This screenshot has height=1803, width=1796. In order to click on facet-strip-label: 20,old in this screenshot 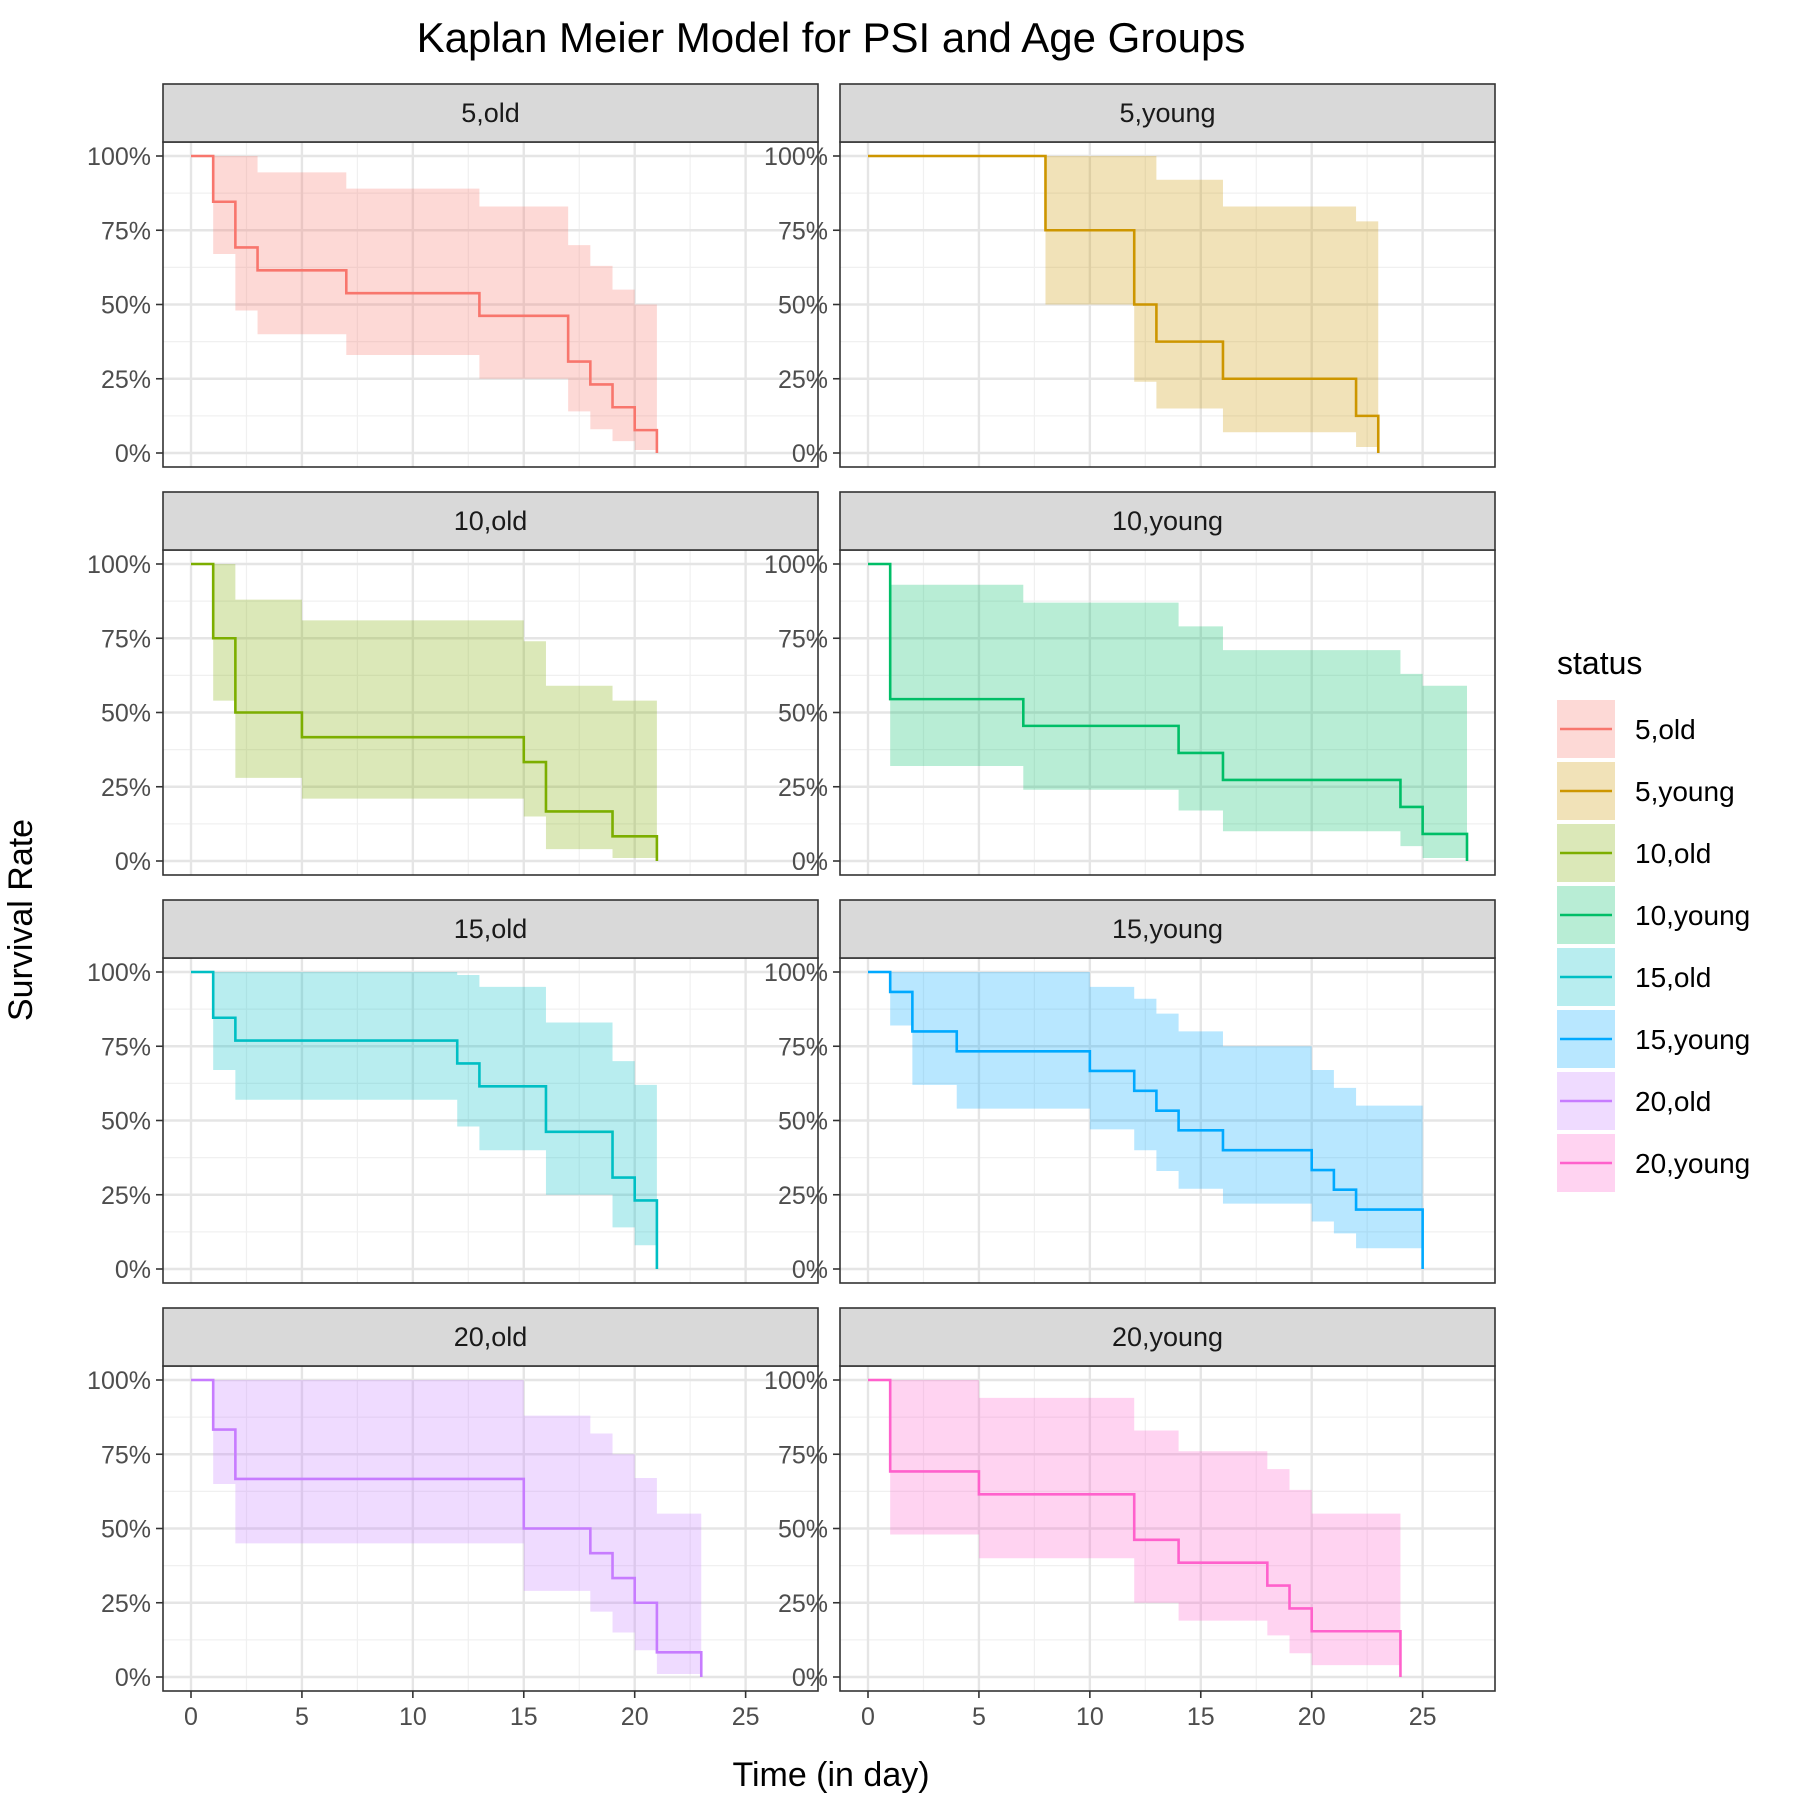, I will do `click(491, 1337)`.